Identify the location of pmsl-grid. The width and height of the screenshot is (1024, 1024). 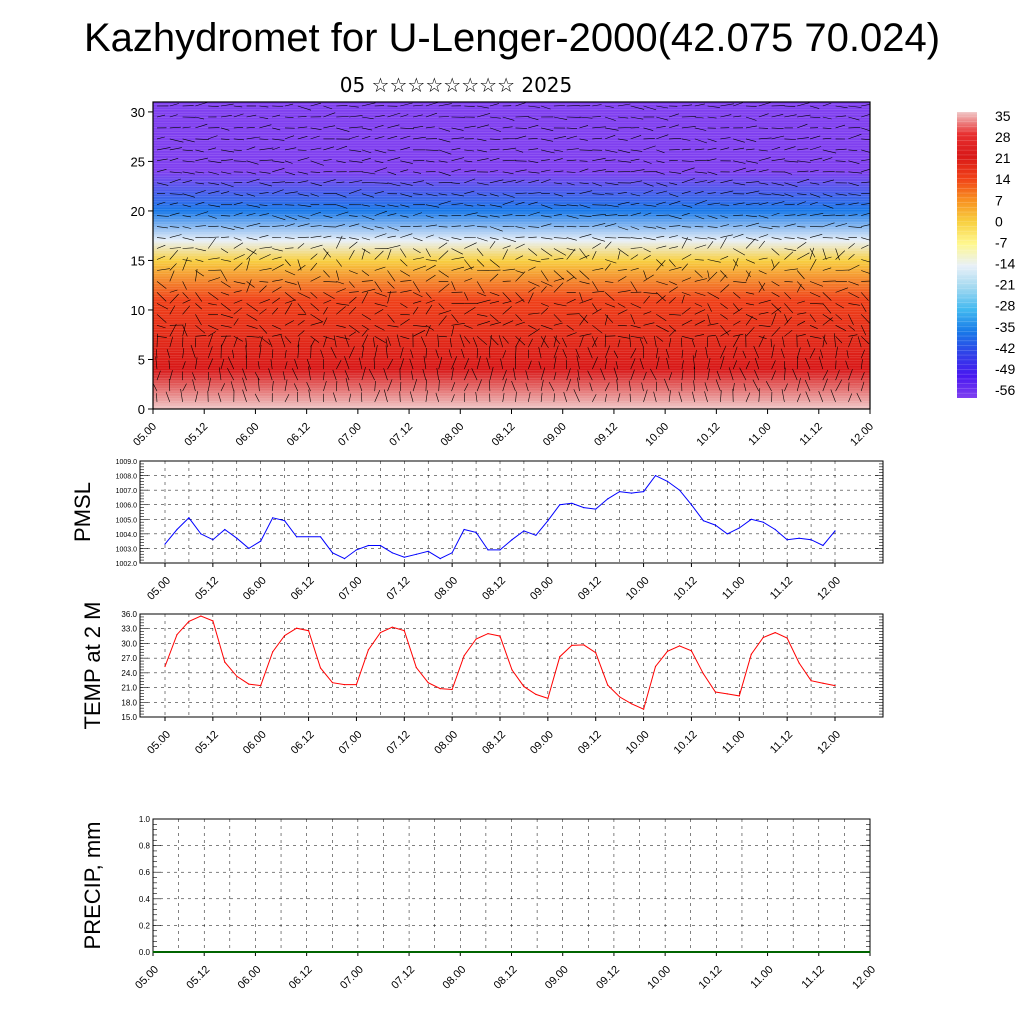
(511, 512).